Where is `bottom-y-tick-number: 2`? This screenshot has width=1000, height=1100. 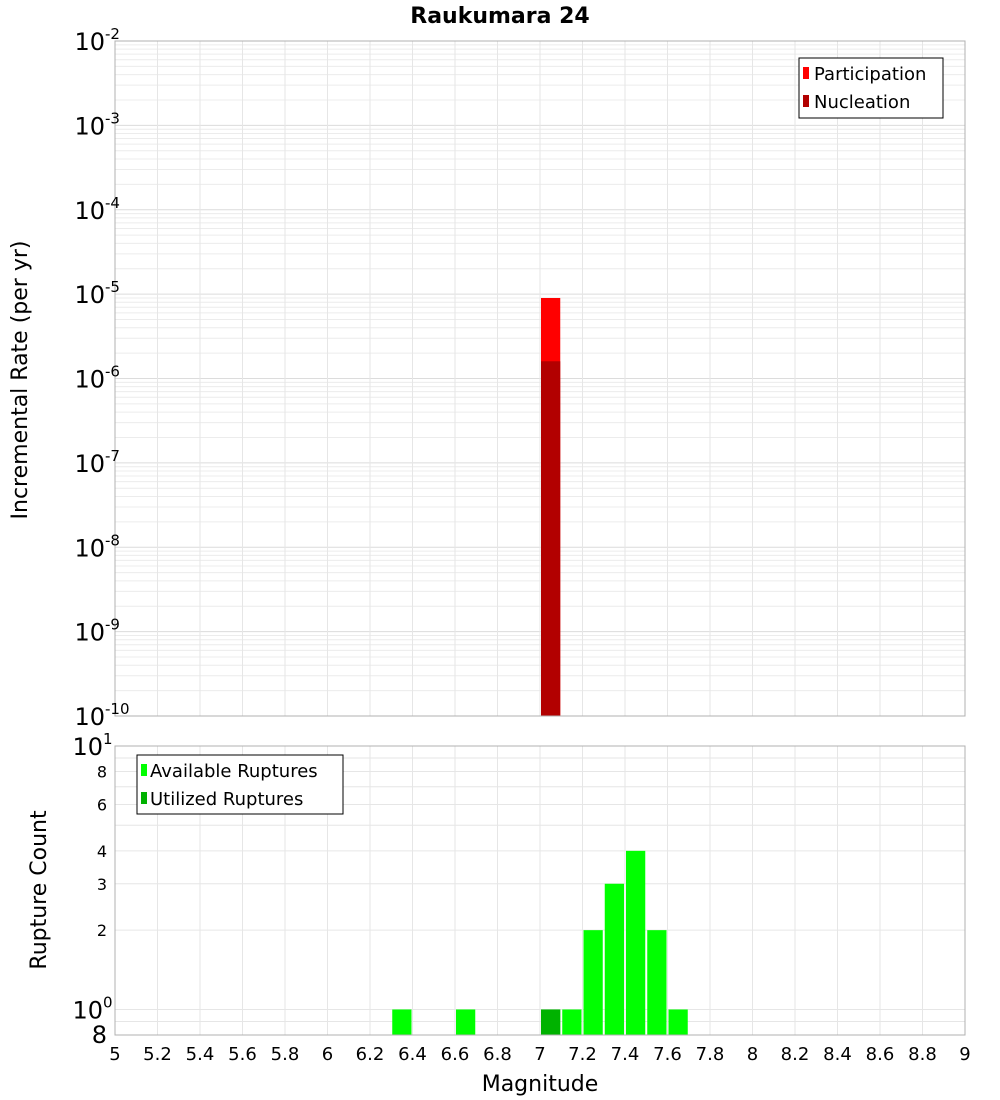 bottom-y-tick-number: 2 is located at coordinates (102, 930).